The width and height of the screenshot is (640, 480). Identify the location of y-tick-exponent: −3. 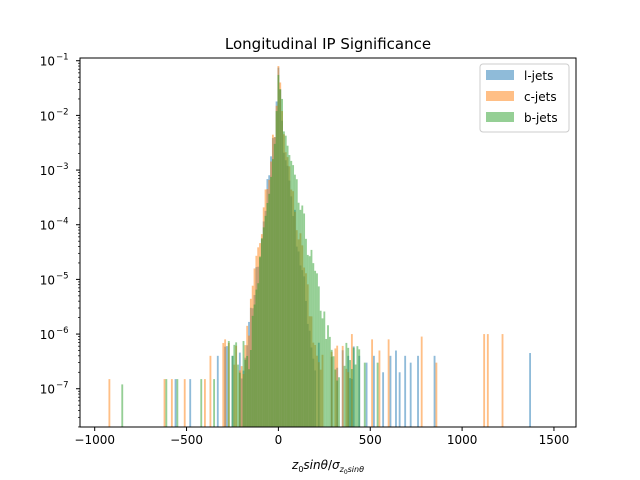
(62, 167).